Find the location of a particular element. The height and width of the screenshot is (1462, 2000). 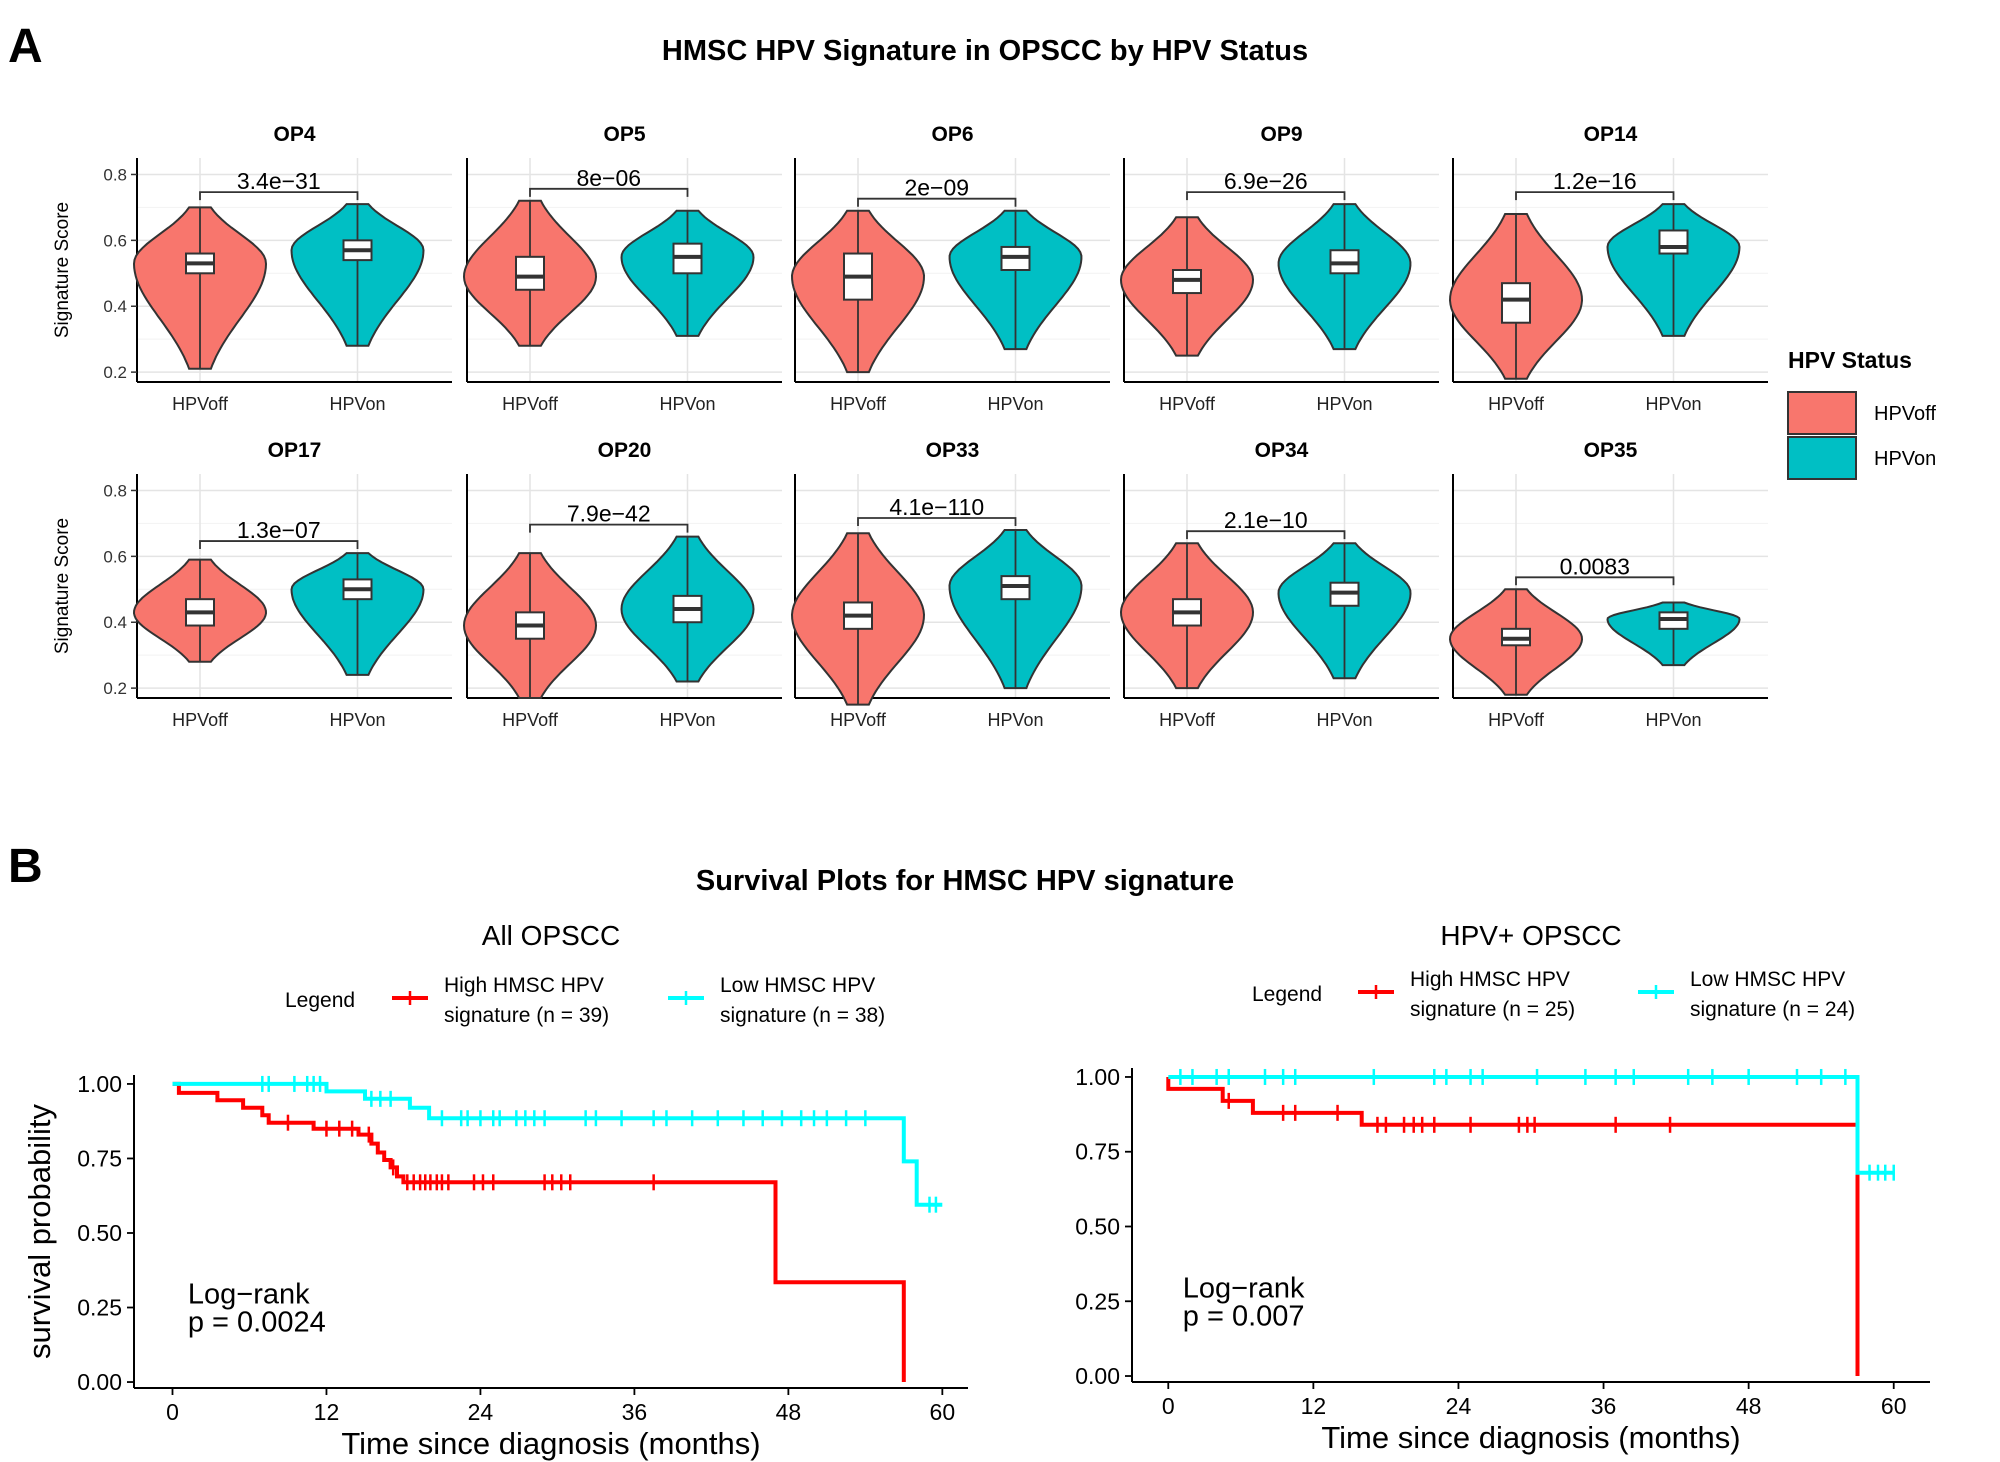

facet-title: OP4 is located at coordinates (294, 134).